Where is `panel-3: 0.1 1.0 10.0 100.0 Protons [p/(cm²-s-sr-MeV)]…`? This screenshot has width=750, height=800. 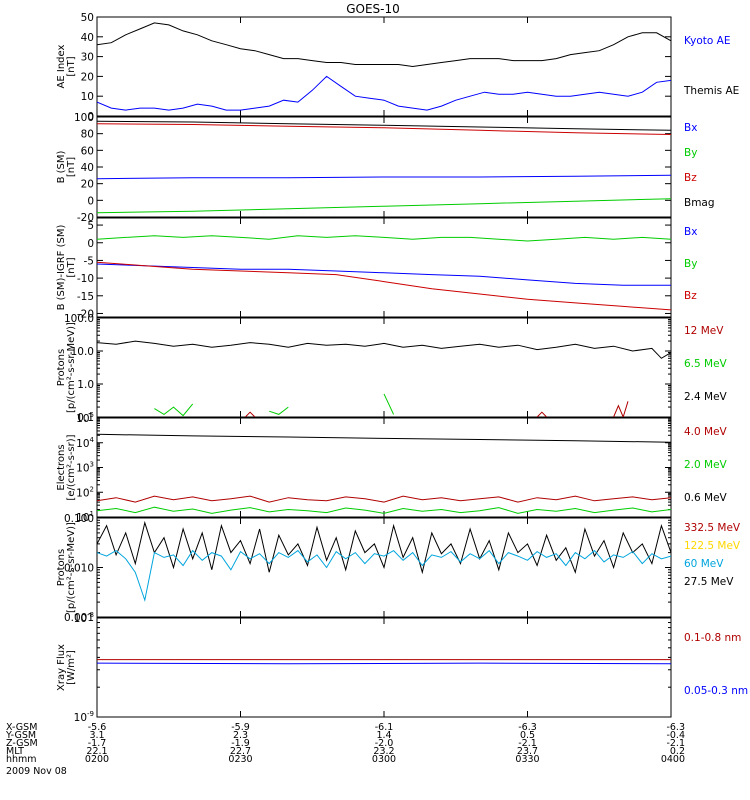
panel-3: 0.1 1.0 10.0 100.0 Protons [p/(cm²-s-sr-MeV)]… is located at coordinates (392, 368).